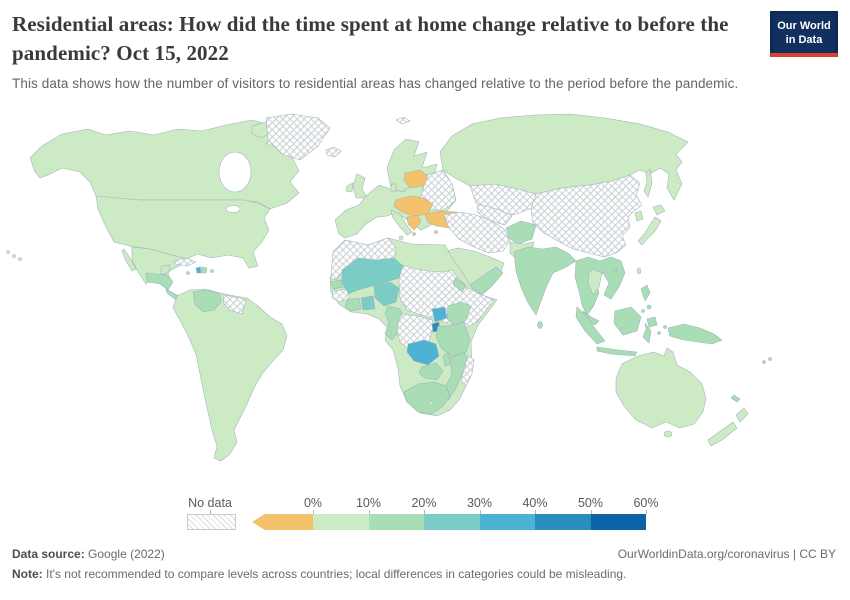  I want to click on map-region-cameroon-gabon, so click(394, 323).